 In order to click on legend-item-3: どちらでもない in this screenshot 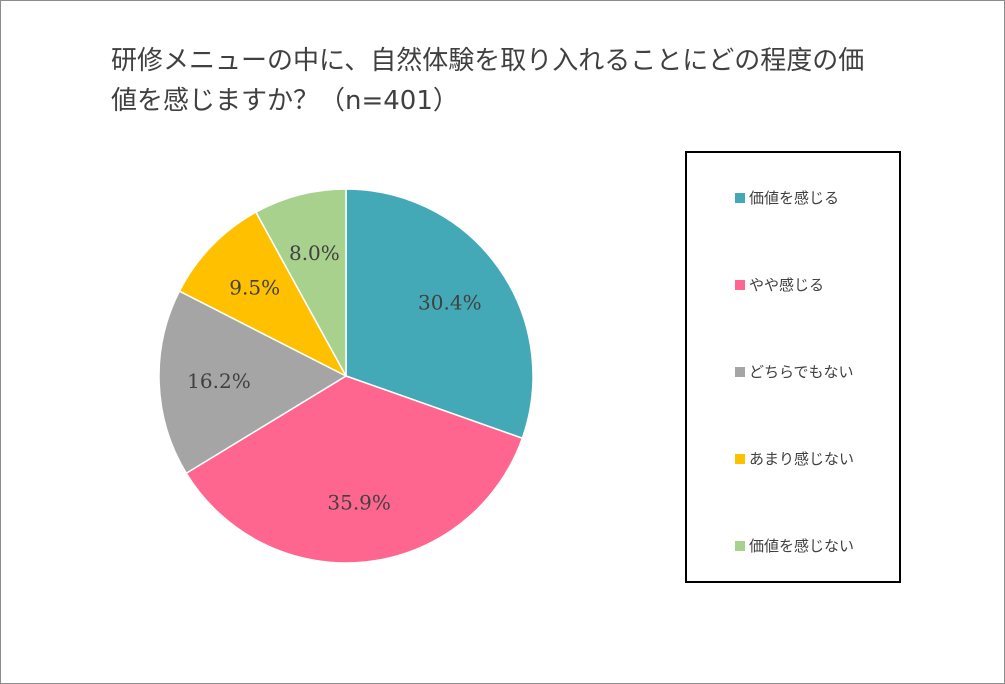, I will do `click(794, 371)`.